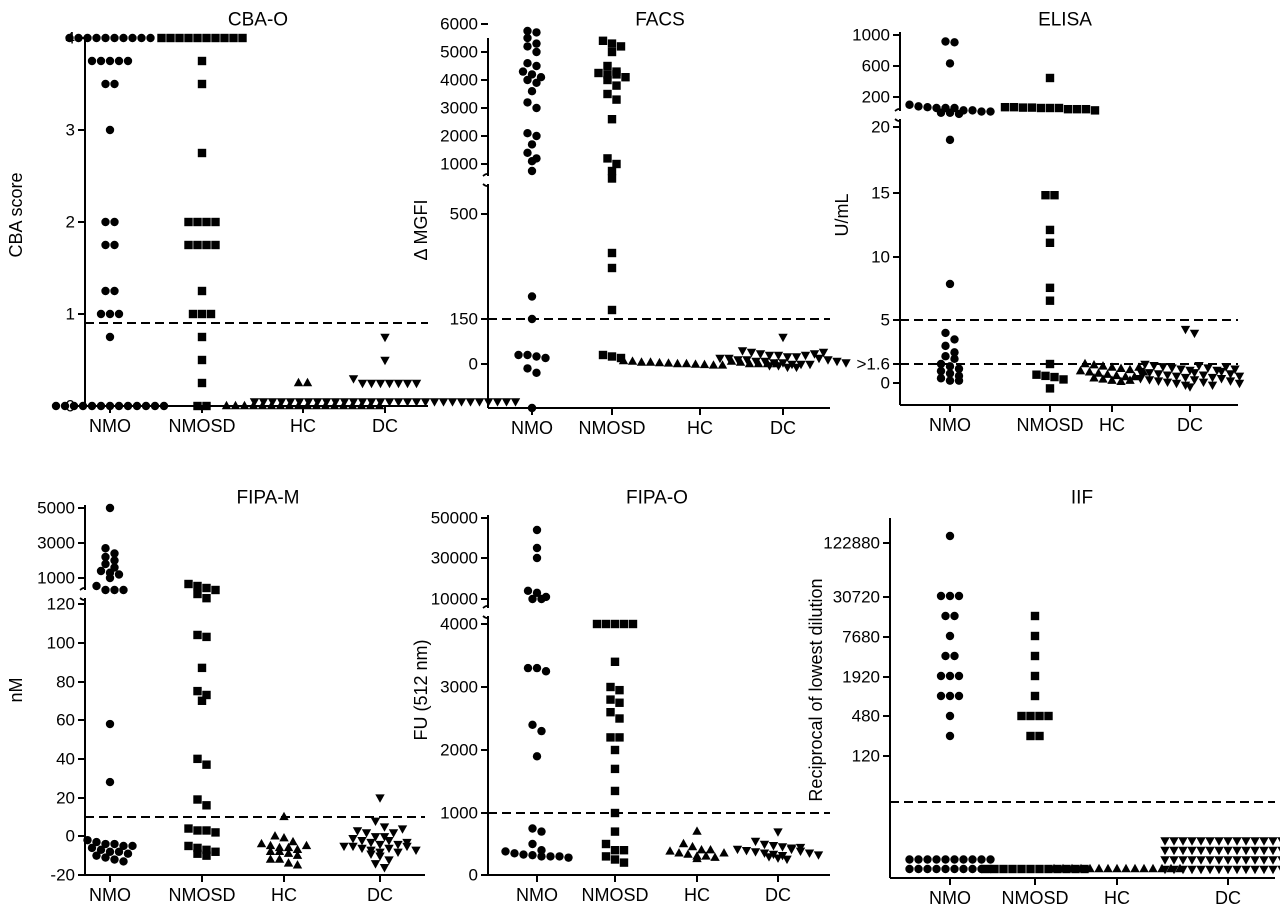 The width and height of the screenshot is (1280, 909). What do you see at coordinates (65, 682) in the screenshot?
I see `y-tick-label: 80` at bounding box center [65, 682].